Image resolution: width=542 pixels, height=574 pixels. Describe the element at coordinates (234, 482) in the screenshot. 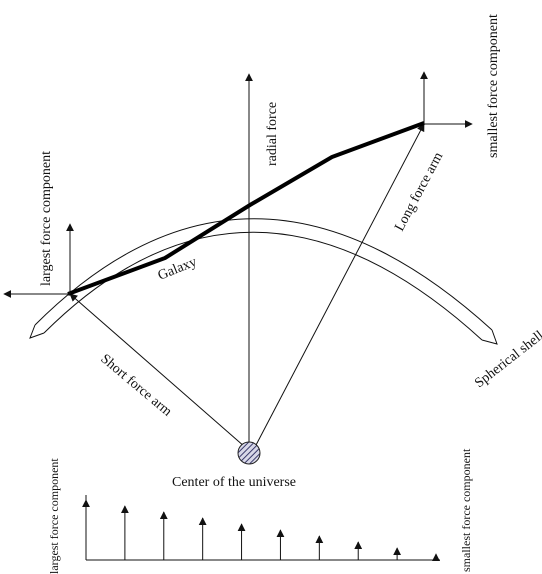

I see `center-of-universe-label: Center of the universe` at that location.